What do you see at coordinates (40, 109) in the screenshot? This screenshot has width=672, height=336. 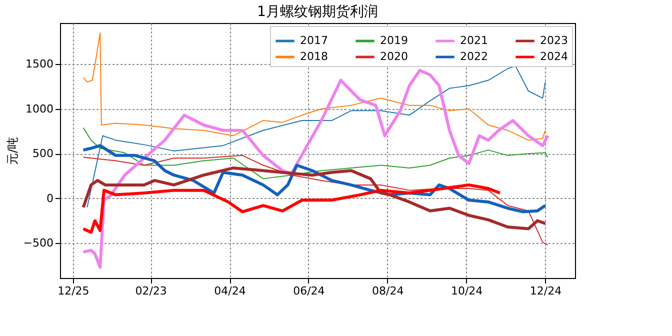 I see `y-tick-label: 1000` at bounding box center [40, 109].